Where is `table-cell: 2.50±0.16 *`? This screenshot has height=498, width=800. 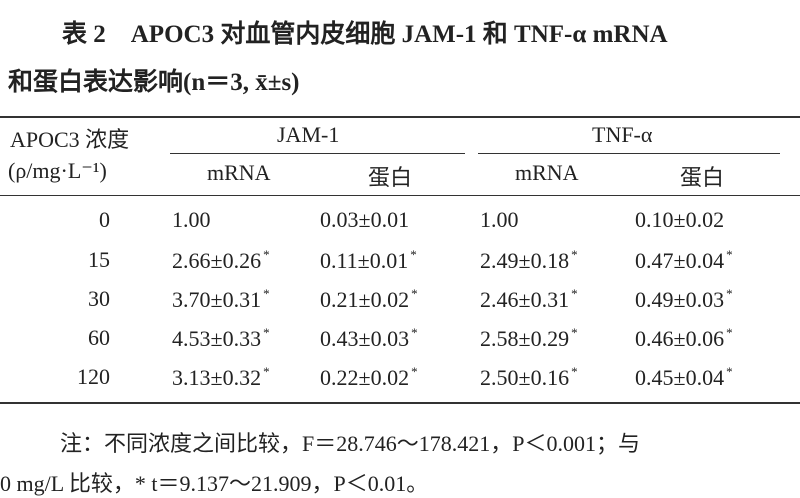
table-cell: 2.50±0.16 * is located at coordinates (529, 377).